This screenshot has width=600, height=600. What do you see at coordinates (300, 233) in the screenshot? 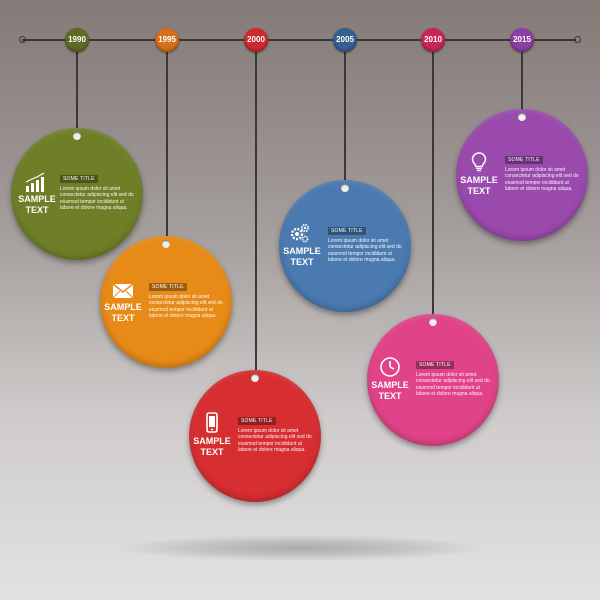
I see `gears-icon` at bounding box center [300, 233].